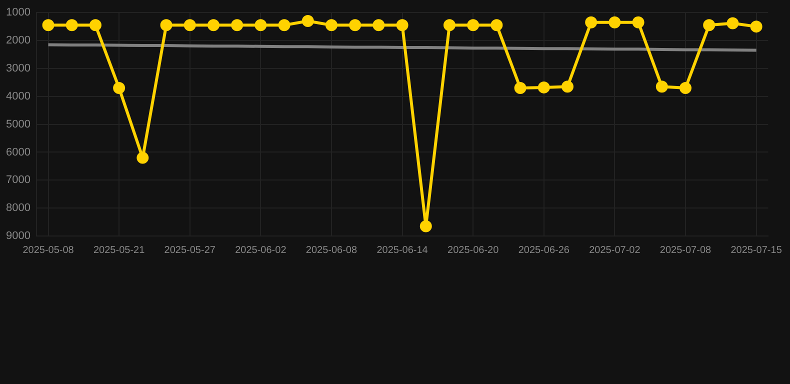  What do you see at coordinates (18, 96) in the screenshot?
I see `y-tick-label: 4000` at bounding box center [18, 96].